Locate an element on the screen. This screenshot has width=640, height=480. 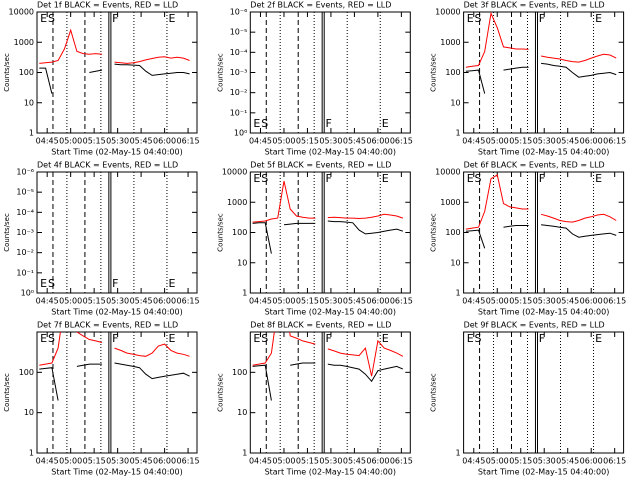
y-tick-label: 10⁰ is located at coordinates (27, 293).